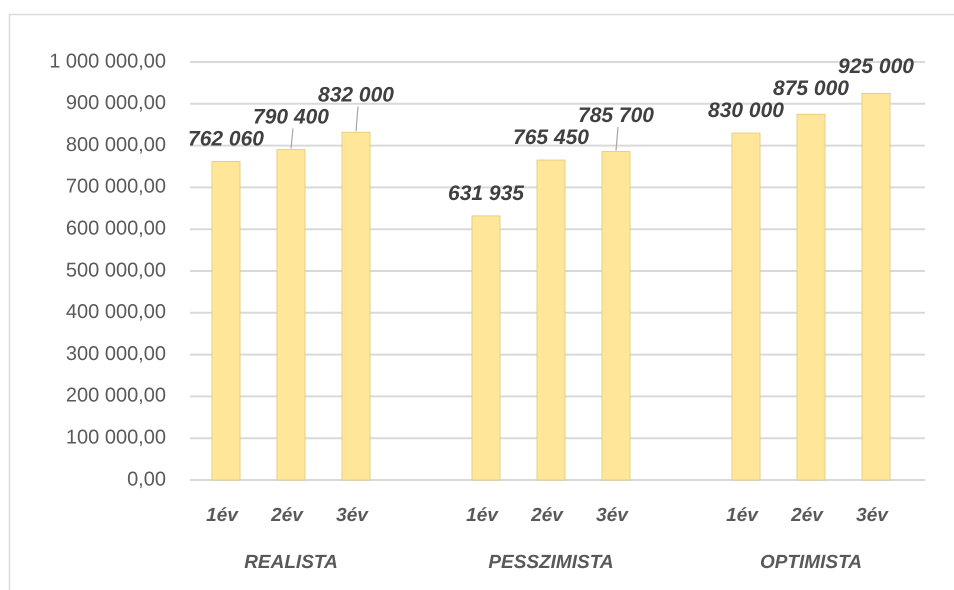  Describe the element at coordinates (116, 353) in the screenshot. I see `y-tick-label: 300 000,00` at that location.